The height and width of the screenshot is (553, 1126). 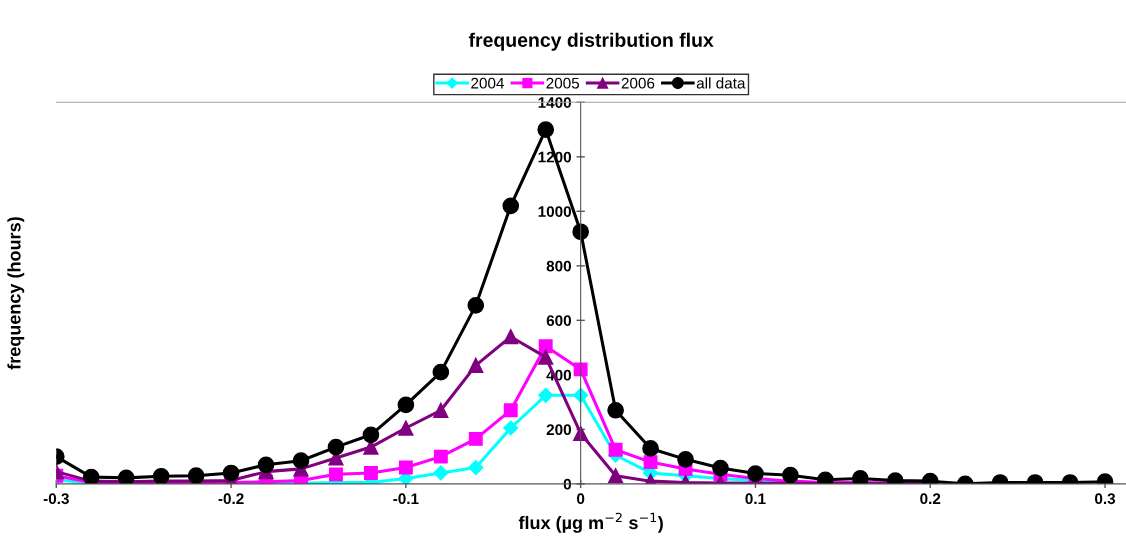 What do you see at coordinates (755, 499) in the screenshot?
I see `x-tick-label: 0.1` at bounding box center [755, 499].